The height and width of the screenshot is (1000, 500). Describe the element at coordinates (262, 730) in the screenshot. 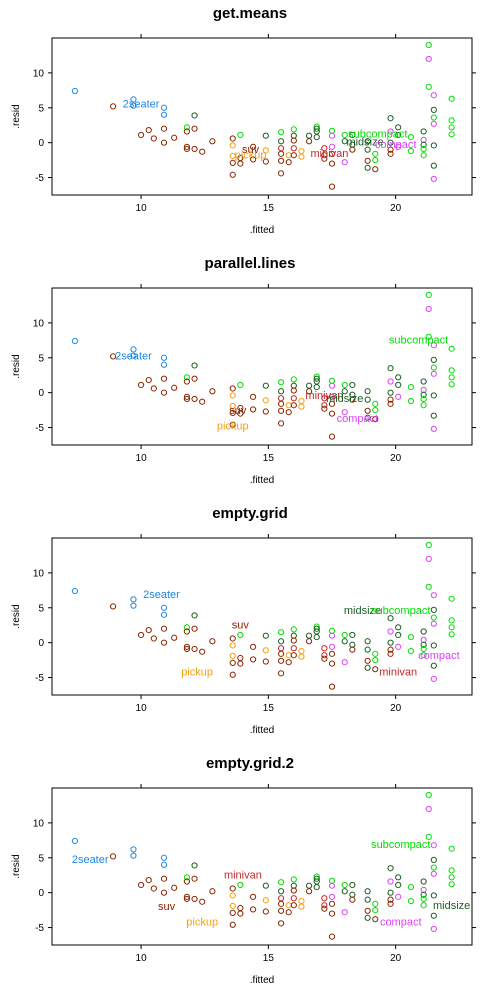

I see `x-axis-label: .fitted` at that location.